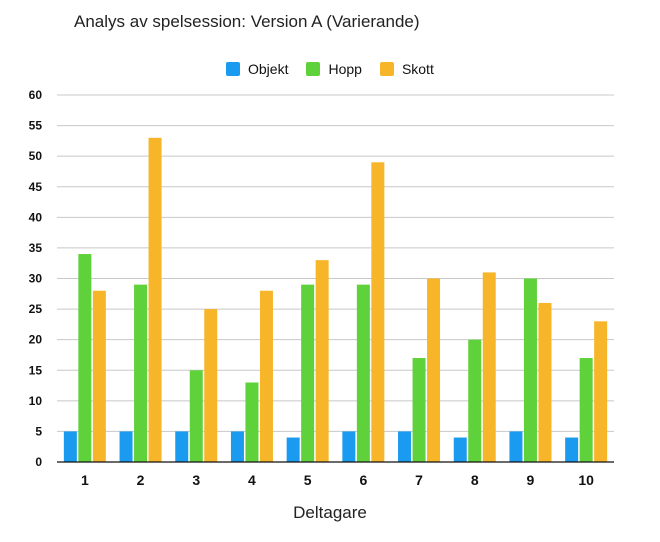  I want to click on x-tick-label: 9, so click(531, 480).